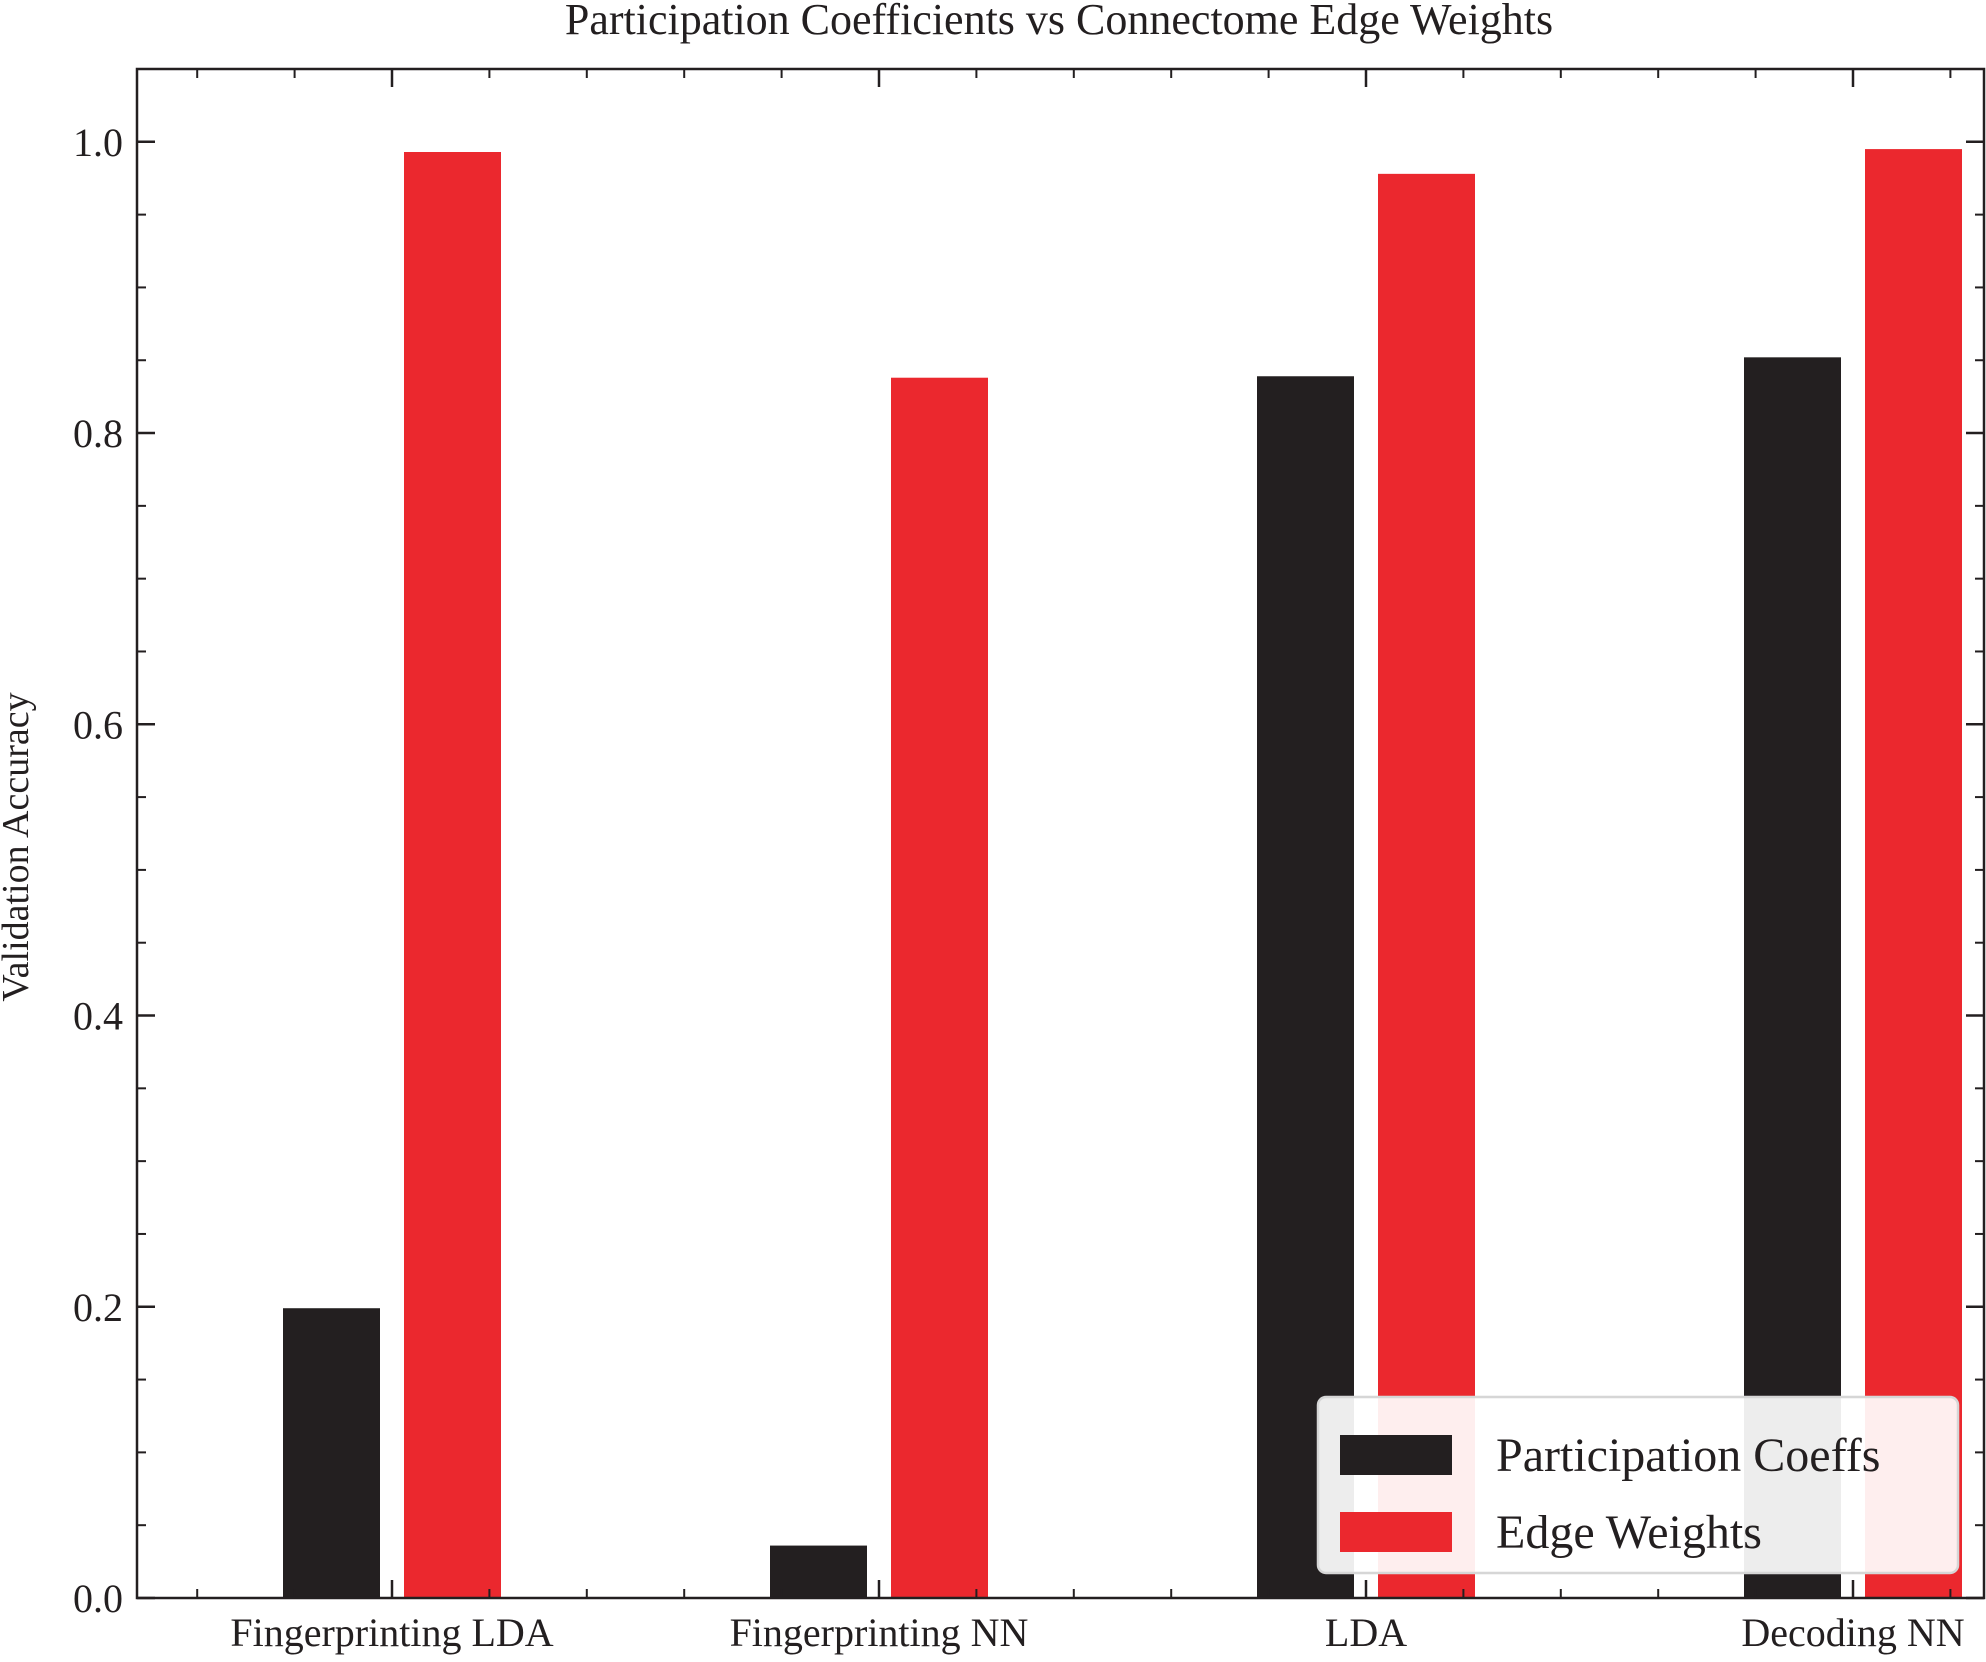 Image resolution: width=1986 pixels, height=1662 pixels. Describe the element at coordinates (1366, 1632) in the screenshot. I see `x-tick-label: LDA` at that location.